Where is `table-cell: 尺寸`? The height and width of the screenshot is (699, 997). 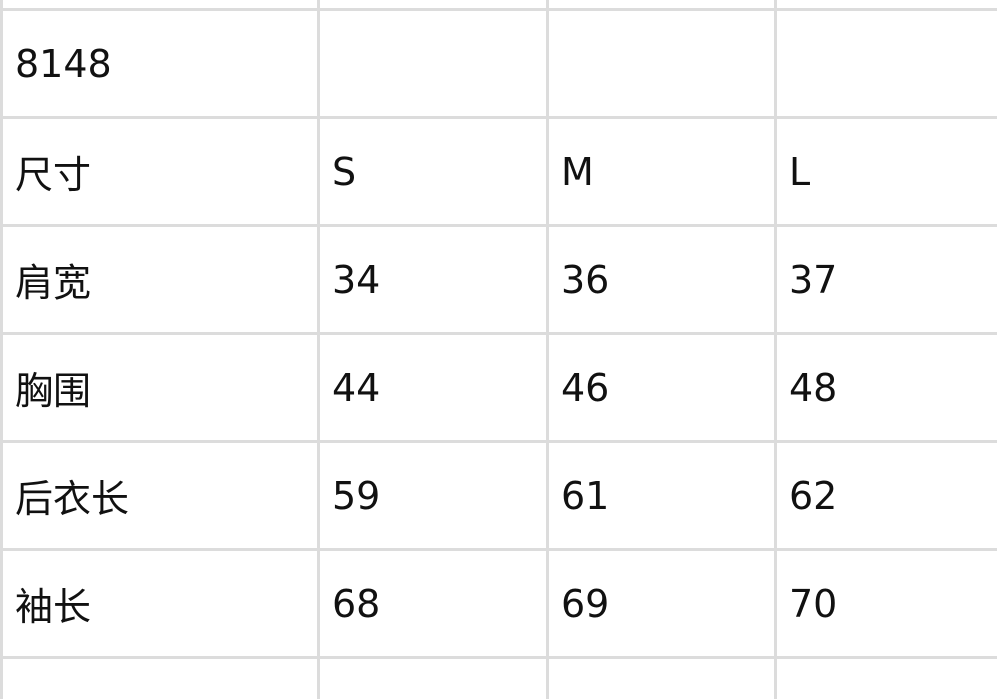 table-cell: 尺寸 is located at coordinates (53, 175).